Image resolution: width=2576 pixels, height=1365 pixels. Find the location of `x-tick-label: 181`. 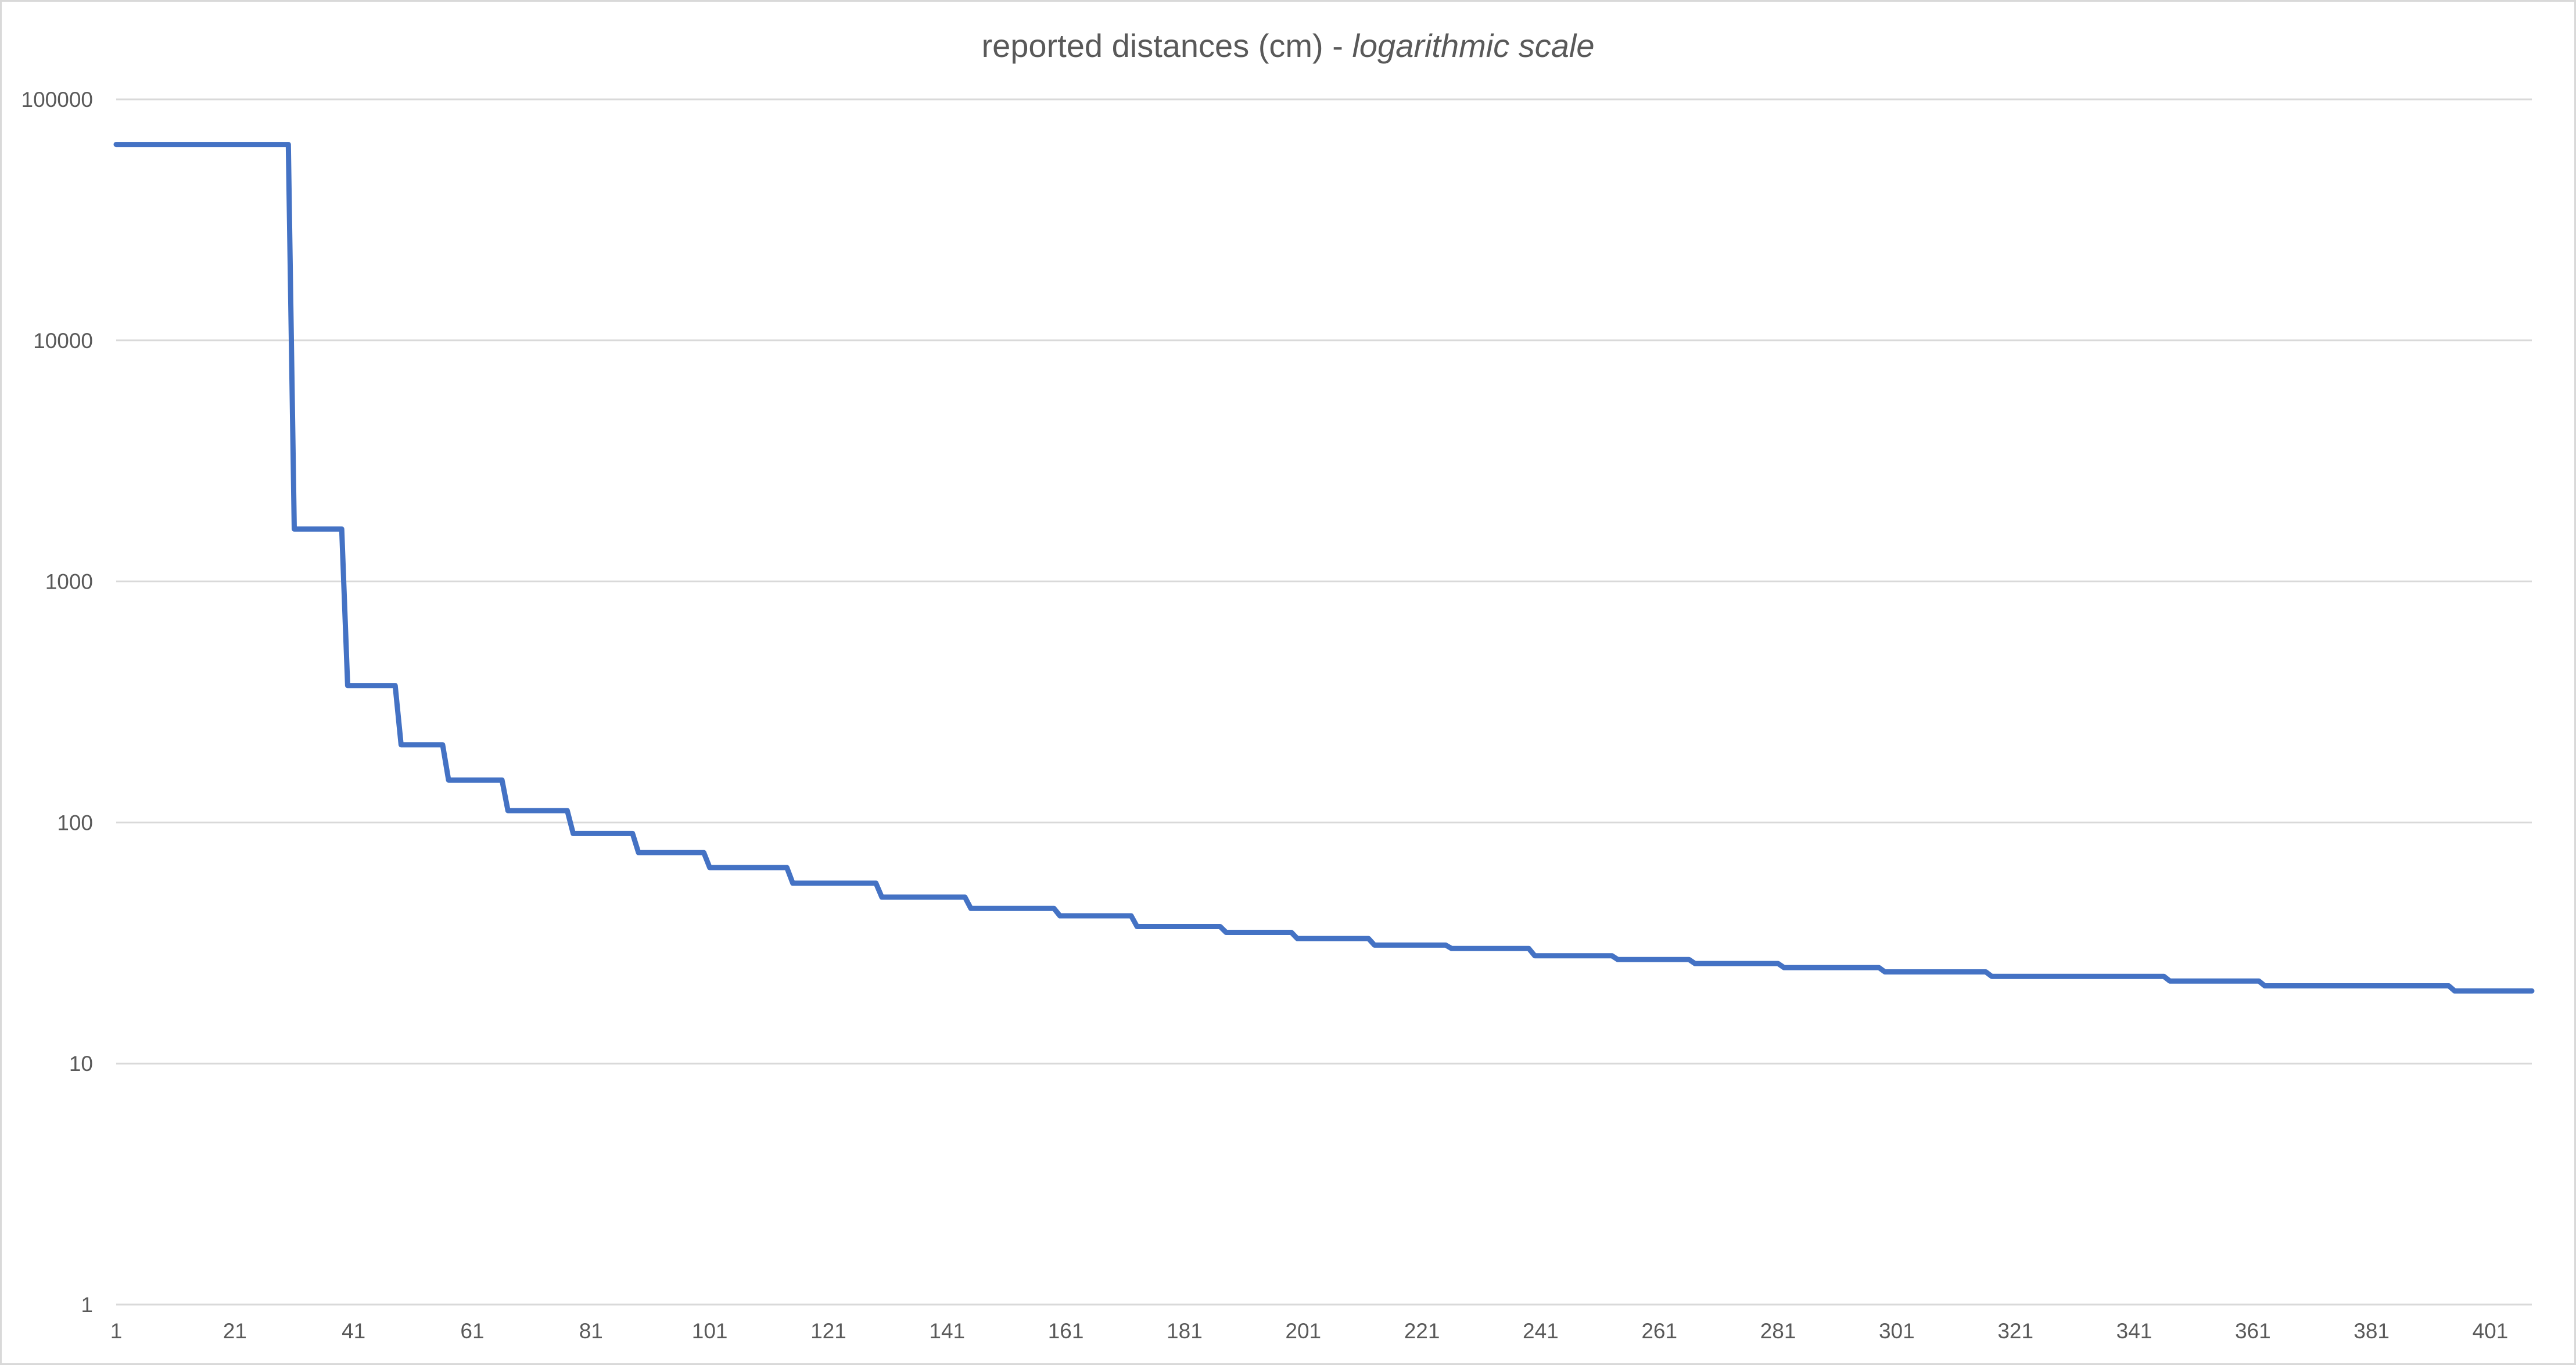

x-tick-label: 181 is located at coordinates (1185, 1331).